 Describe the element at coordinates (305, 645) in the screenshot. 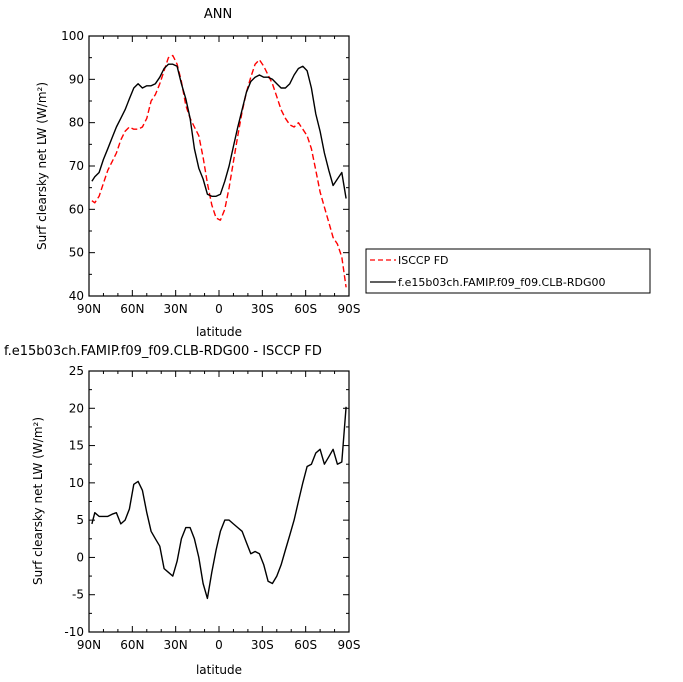

I see `bottom-x-tick-label: 60S` at that location.